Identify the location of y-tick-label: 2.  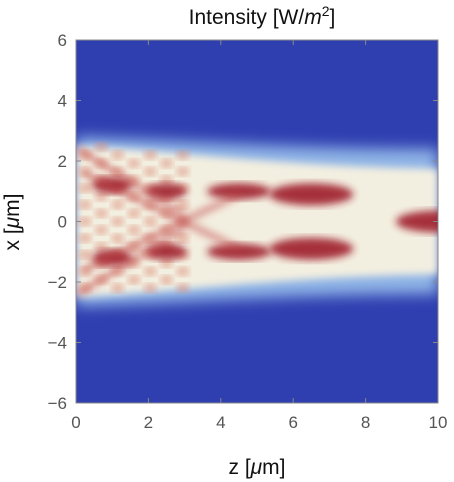
(62, 161).